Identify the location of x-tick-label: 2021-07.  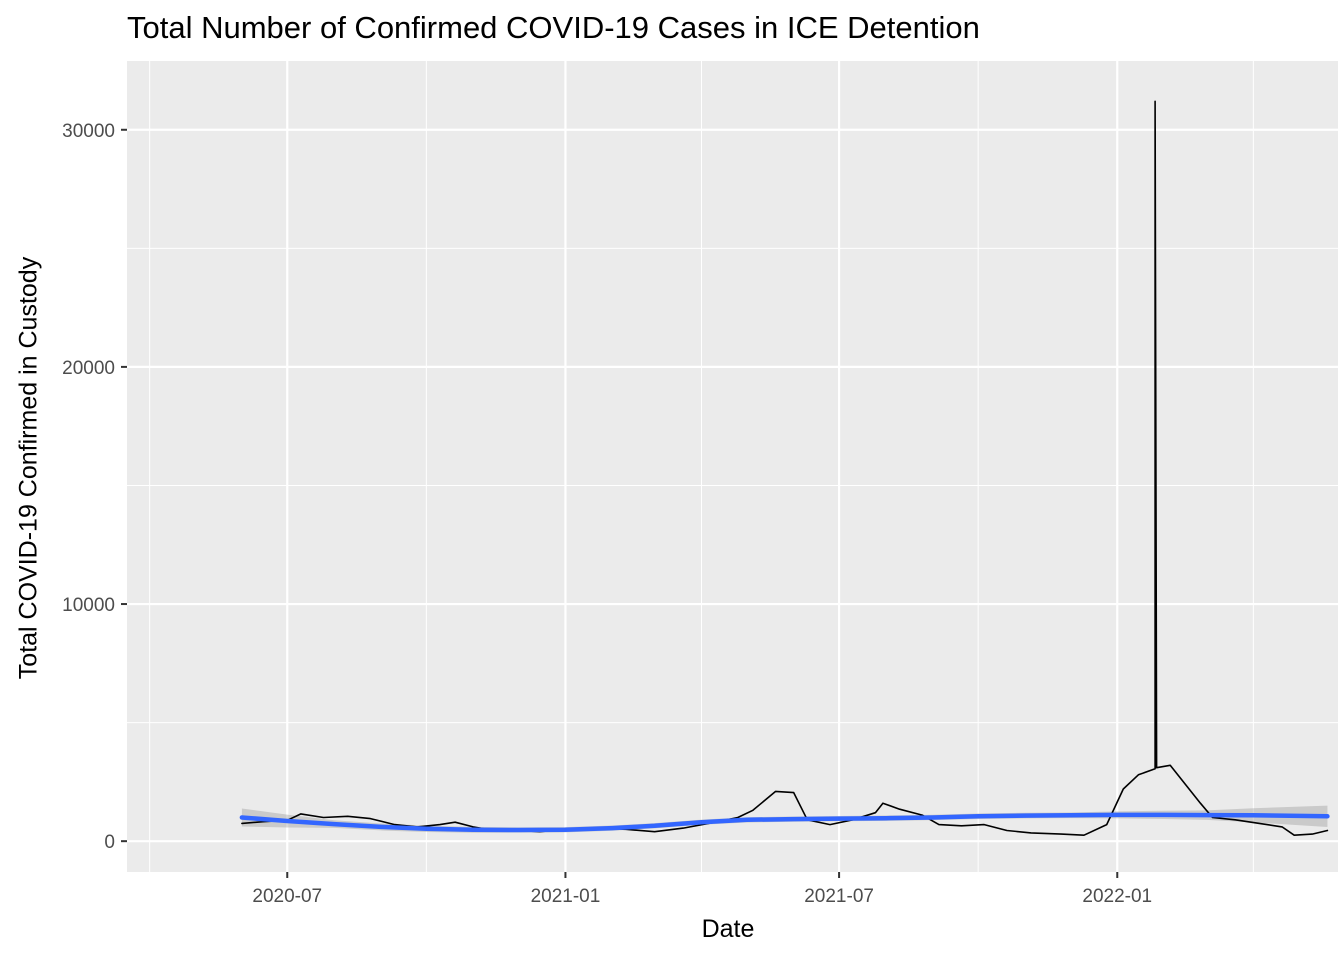
(839, 896).